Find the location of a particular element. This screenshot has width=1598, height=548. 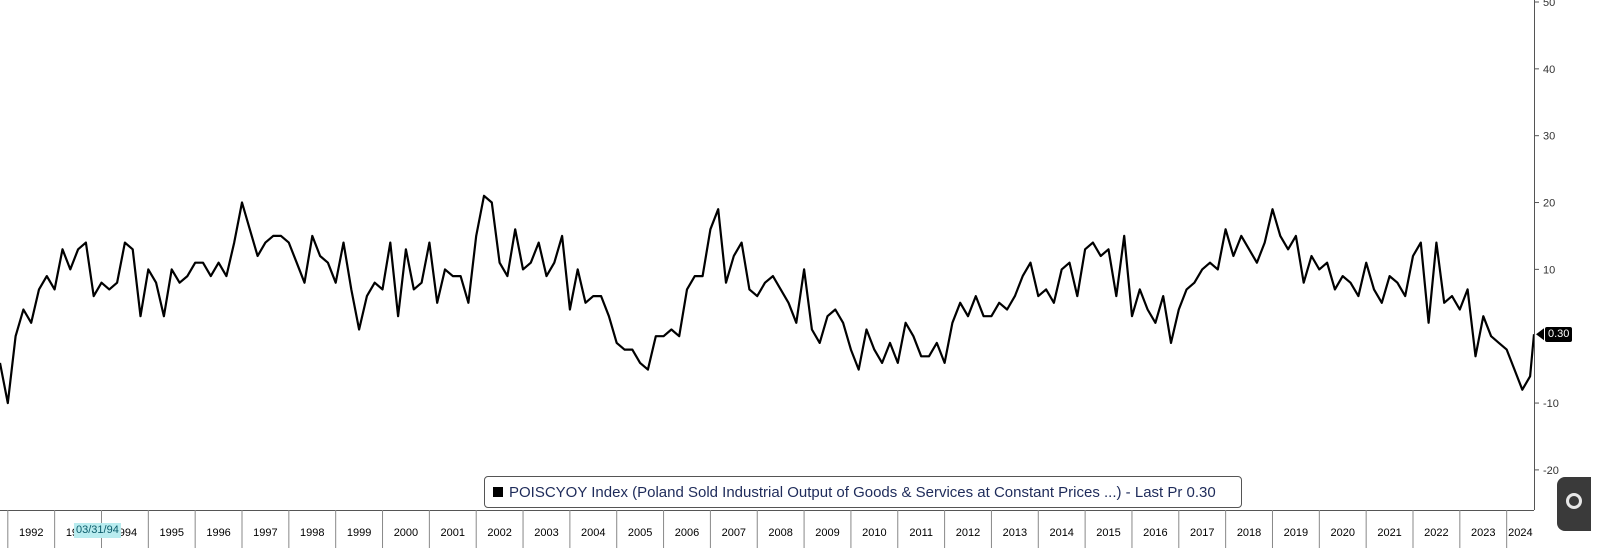

x-tick-label: 1996 is located at coordinates (218, 533).